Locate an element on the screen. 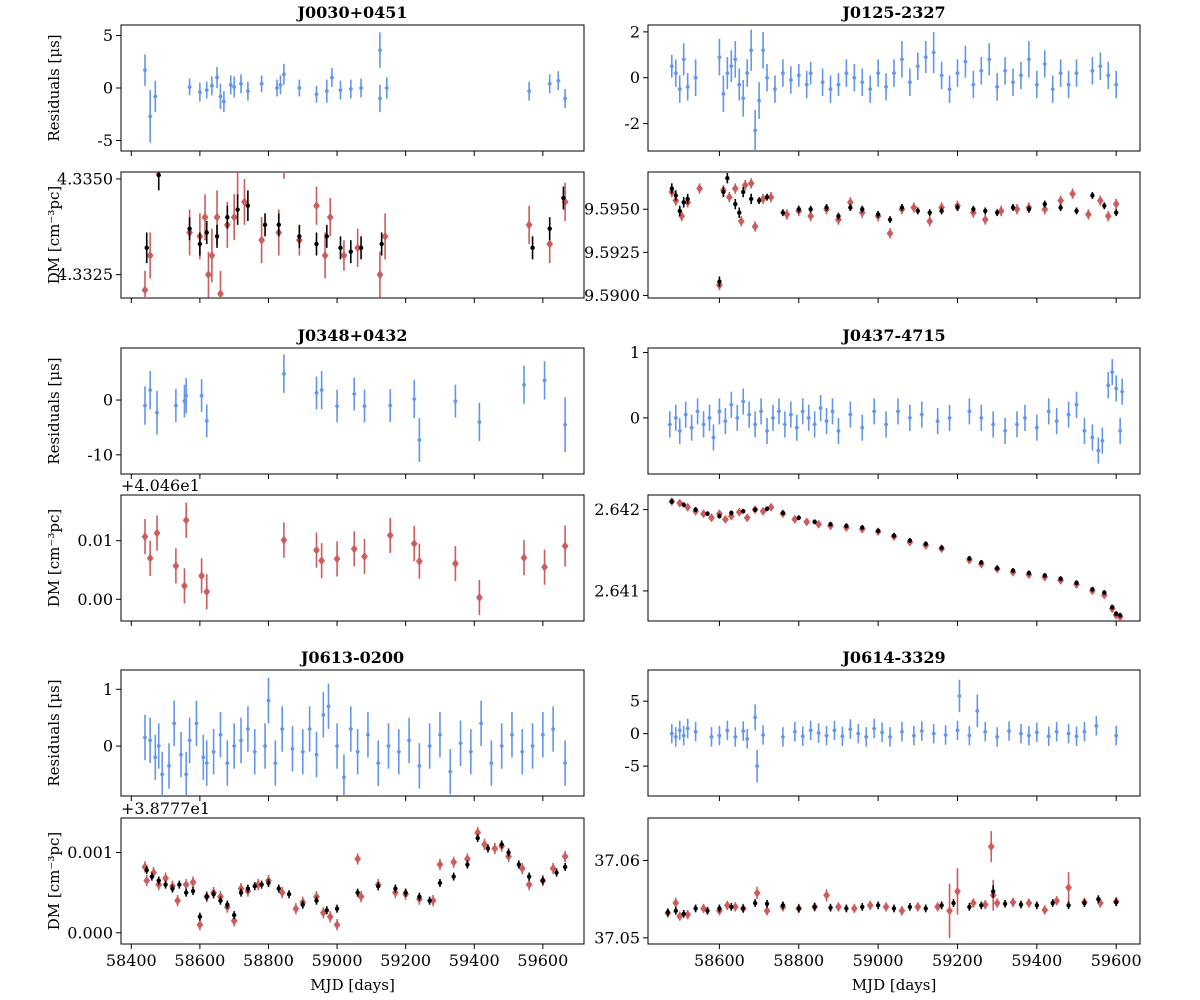  y-offset-label: +3.8777e1 is located at coordinates (165, 808).